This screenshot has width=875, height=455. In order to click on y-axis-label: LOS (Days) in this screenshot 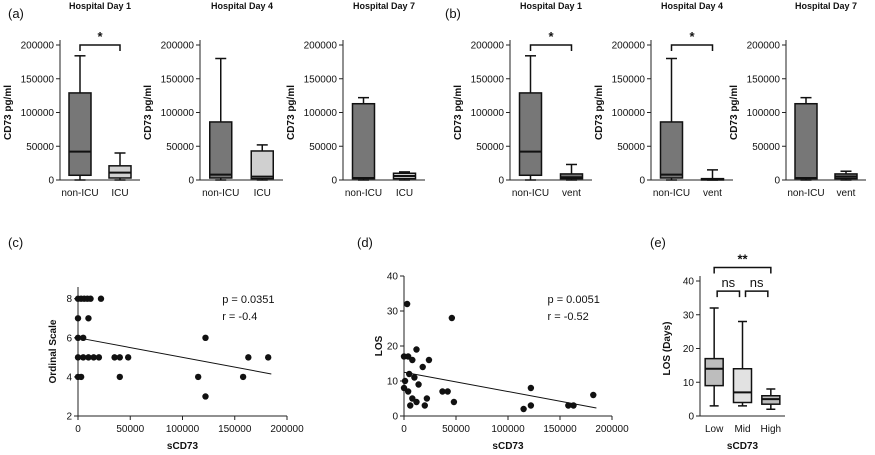, I will do `click(667, 349)`.